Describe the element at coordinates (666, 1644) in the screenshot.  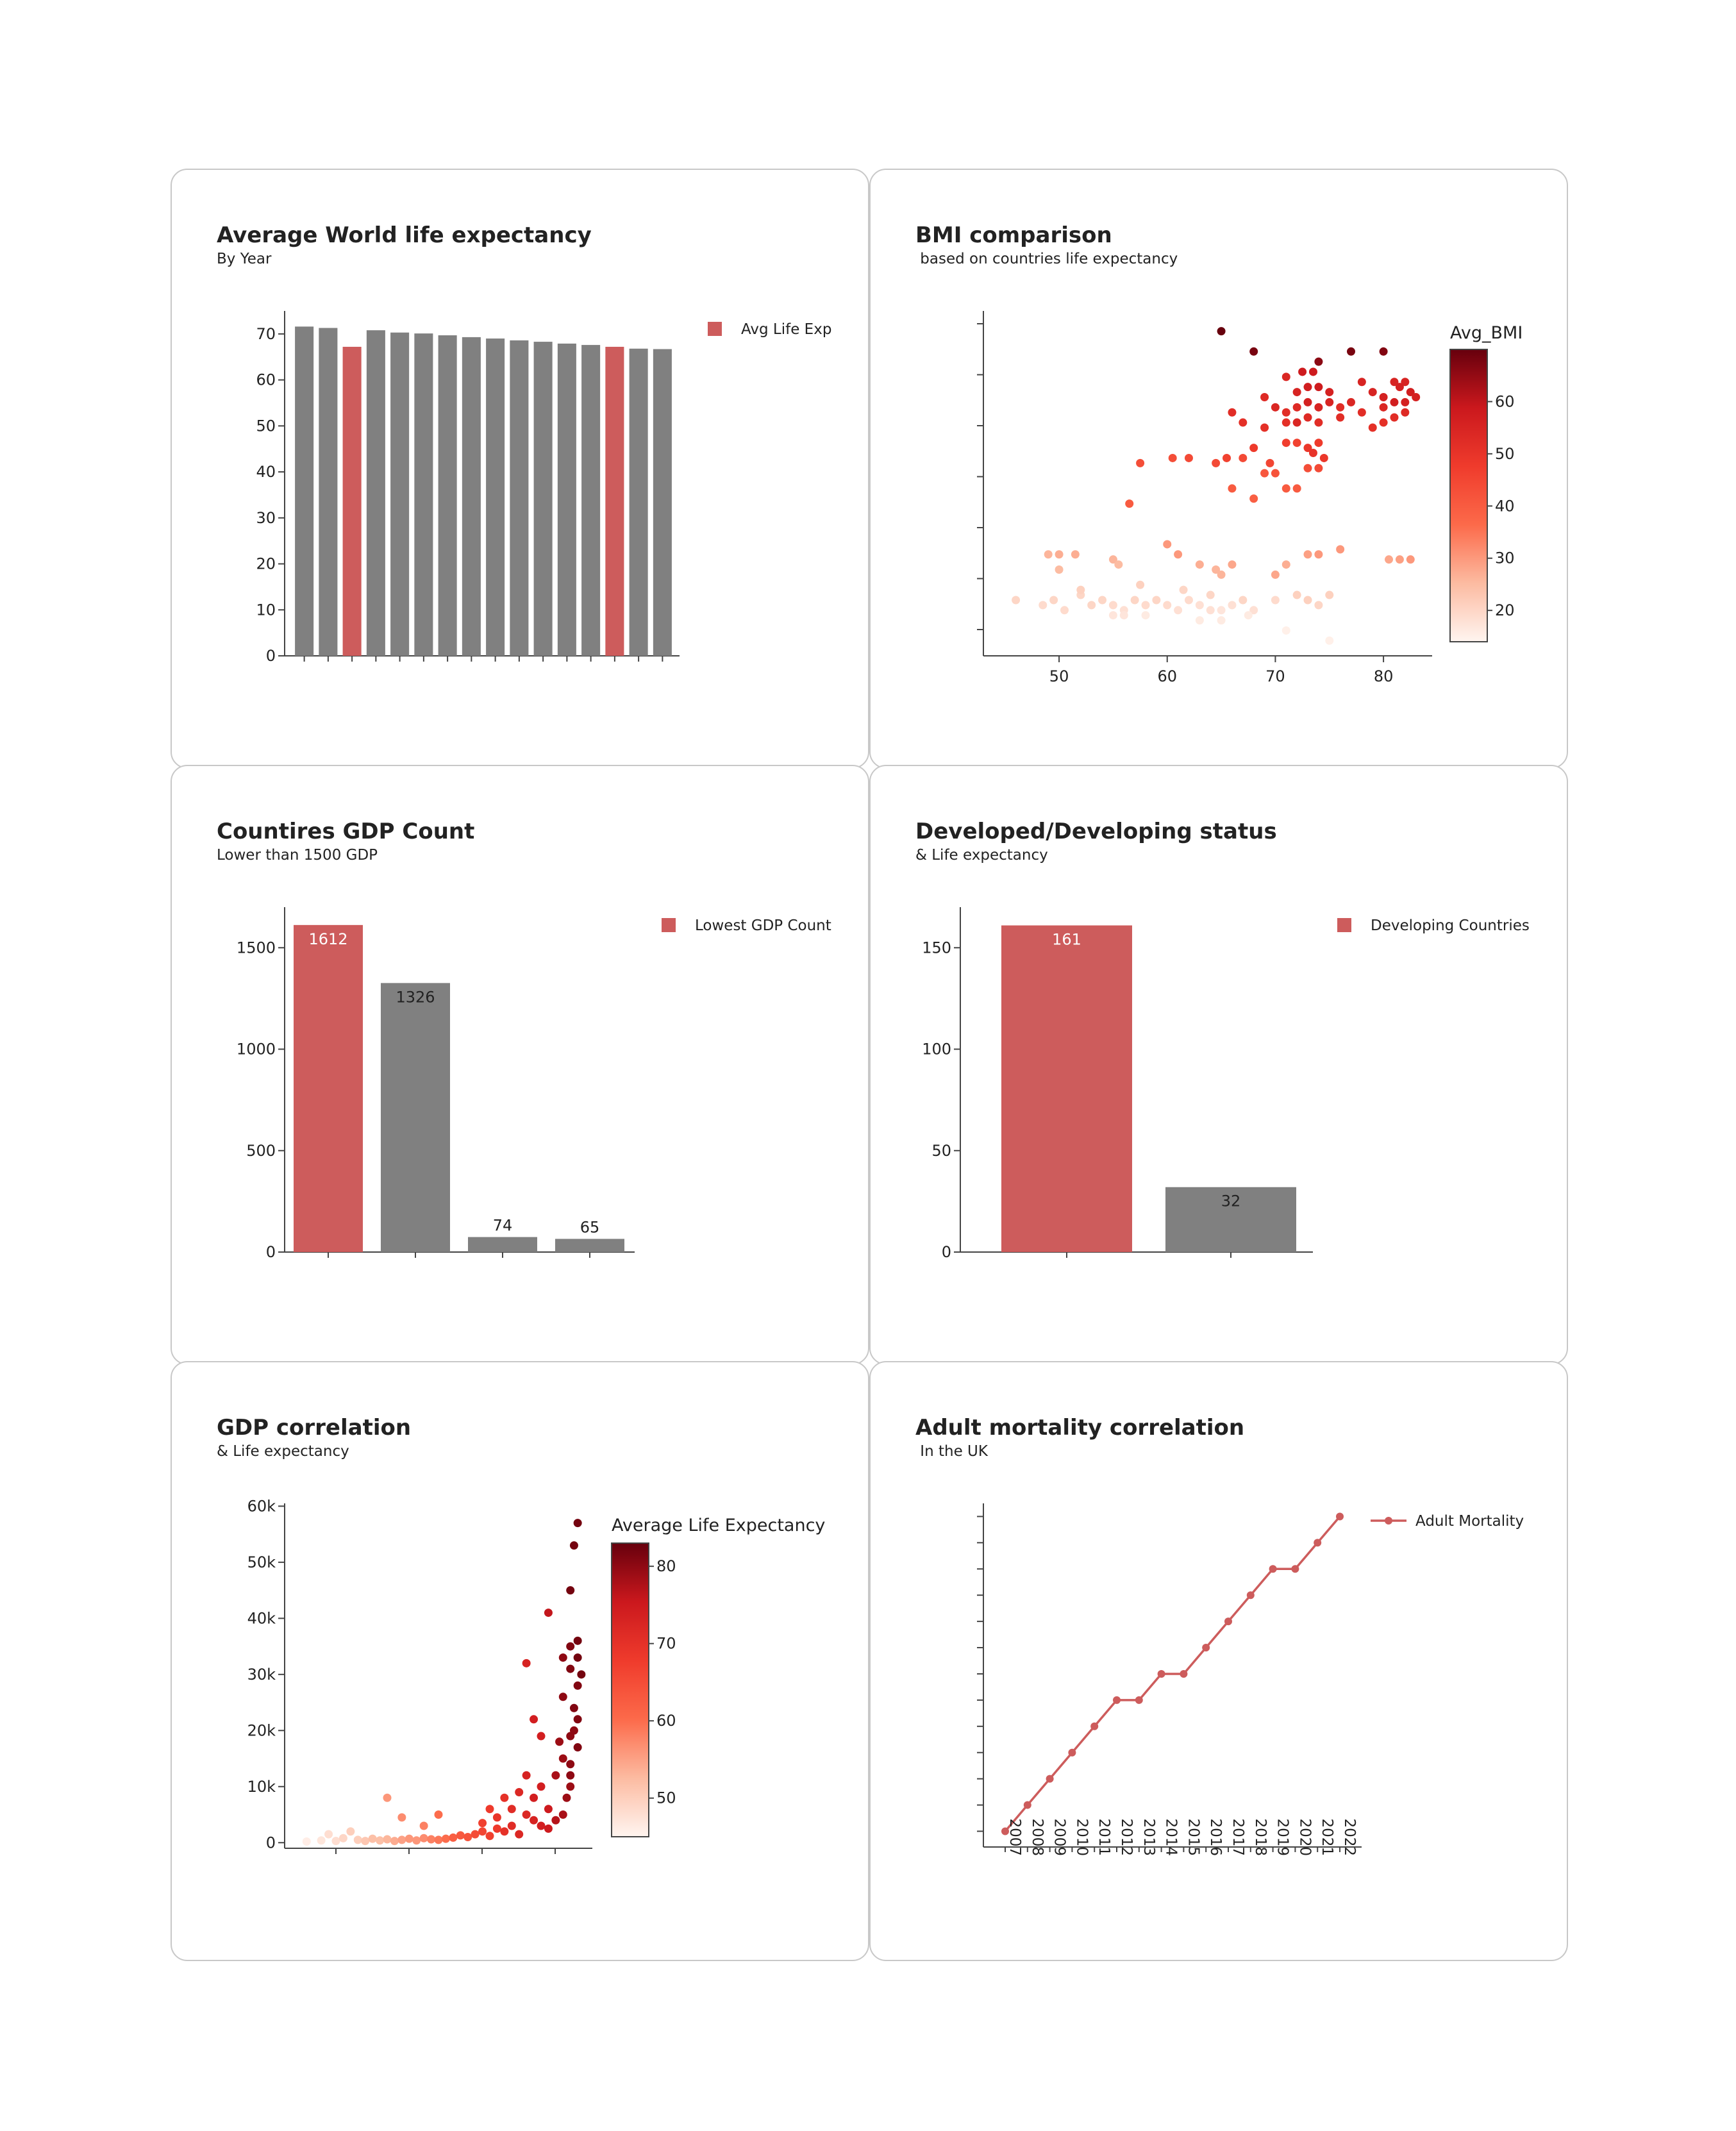
I see `colorbar-tick-label: 70` at that location.